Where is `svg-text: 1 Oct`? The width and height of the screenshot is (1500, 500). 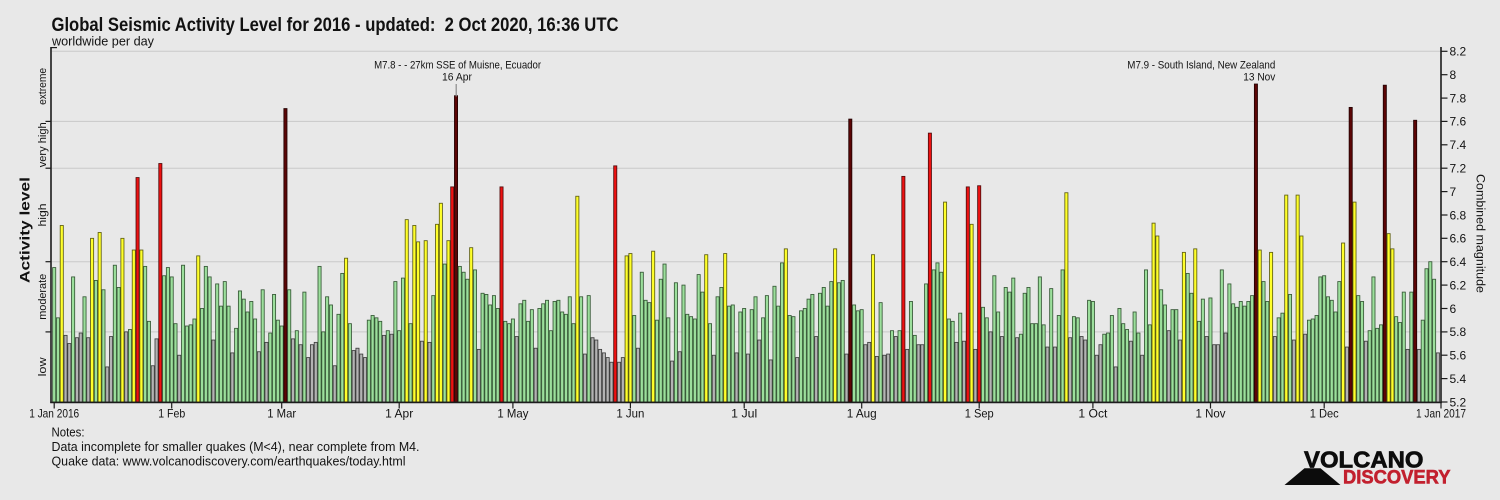 svg-text: 1 Oct is located at coordinates (1093, 414).